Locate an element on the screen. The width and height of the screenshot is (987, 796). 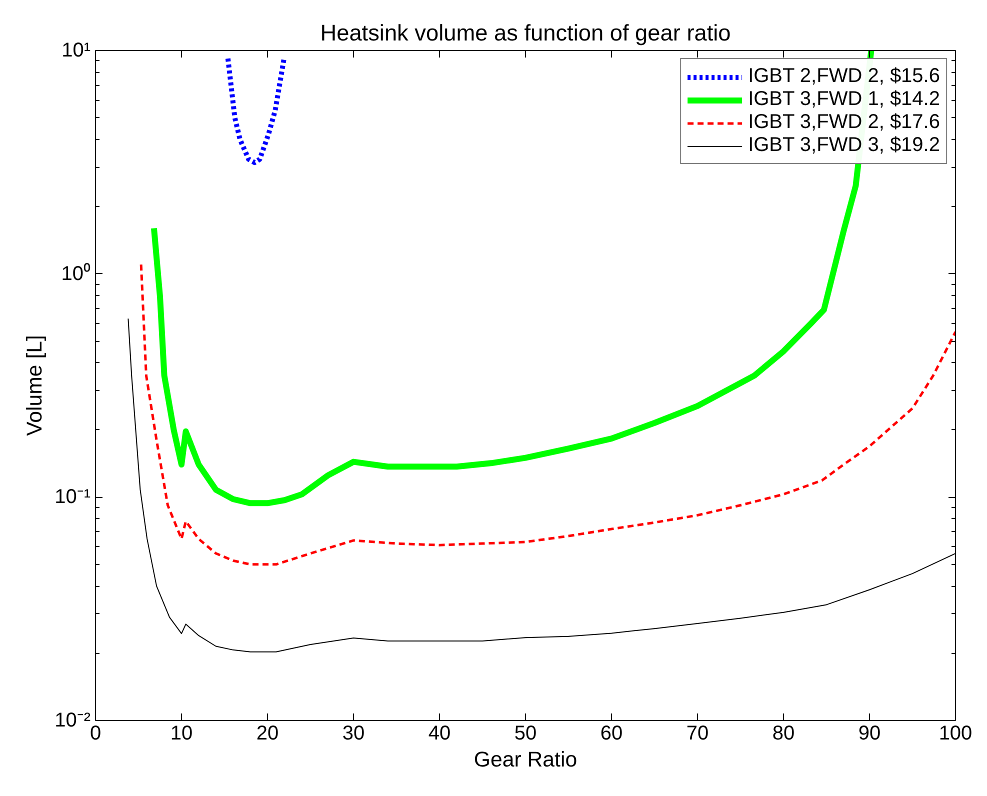
x-tick-label: 60 is located at coordinates (611, 733).